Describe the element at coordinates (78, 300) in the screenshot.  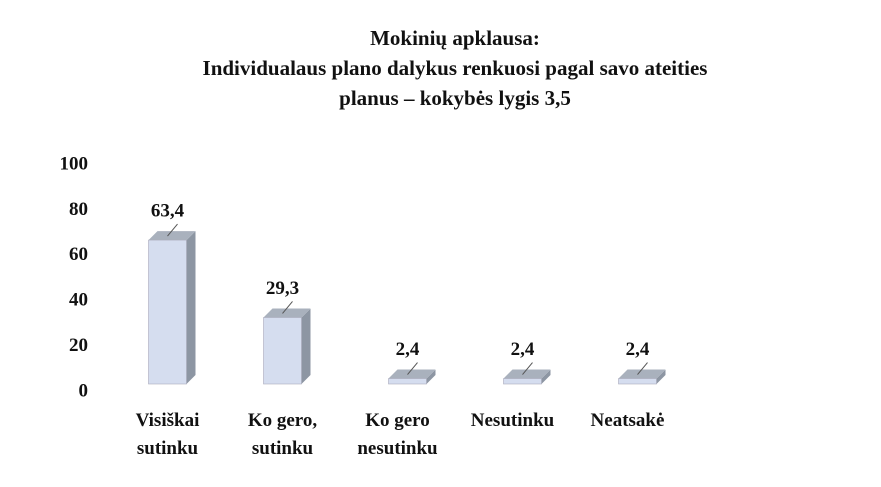
I see `y-tick-label: 40` at that location.